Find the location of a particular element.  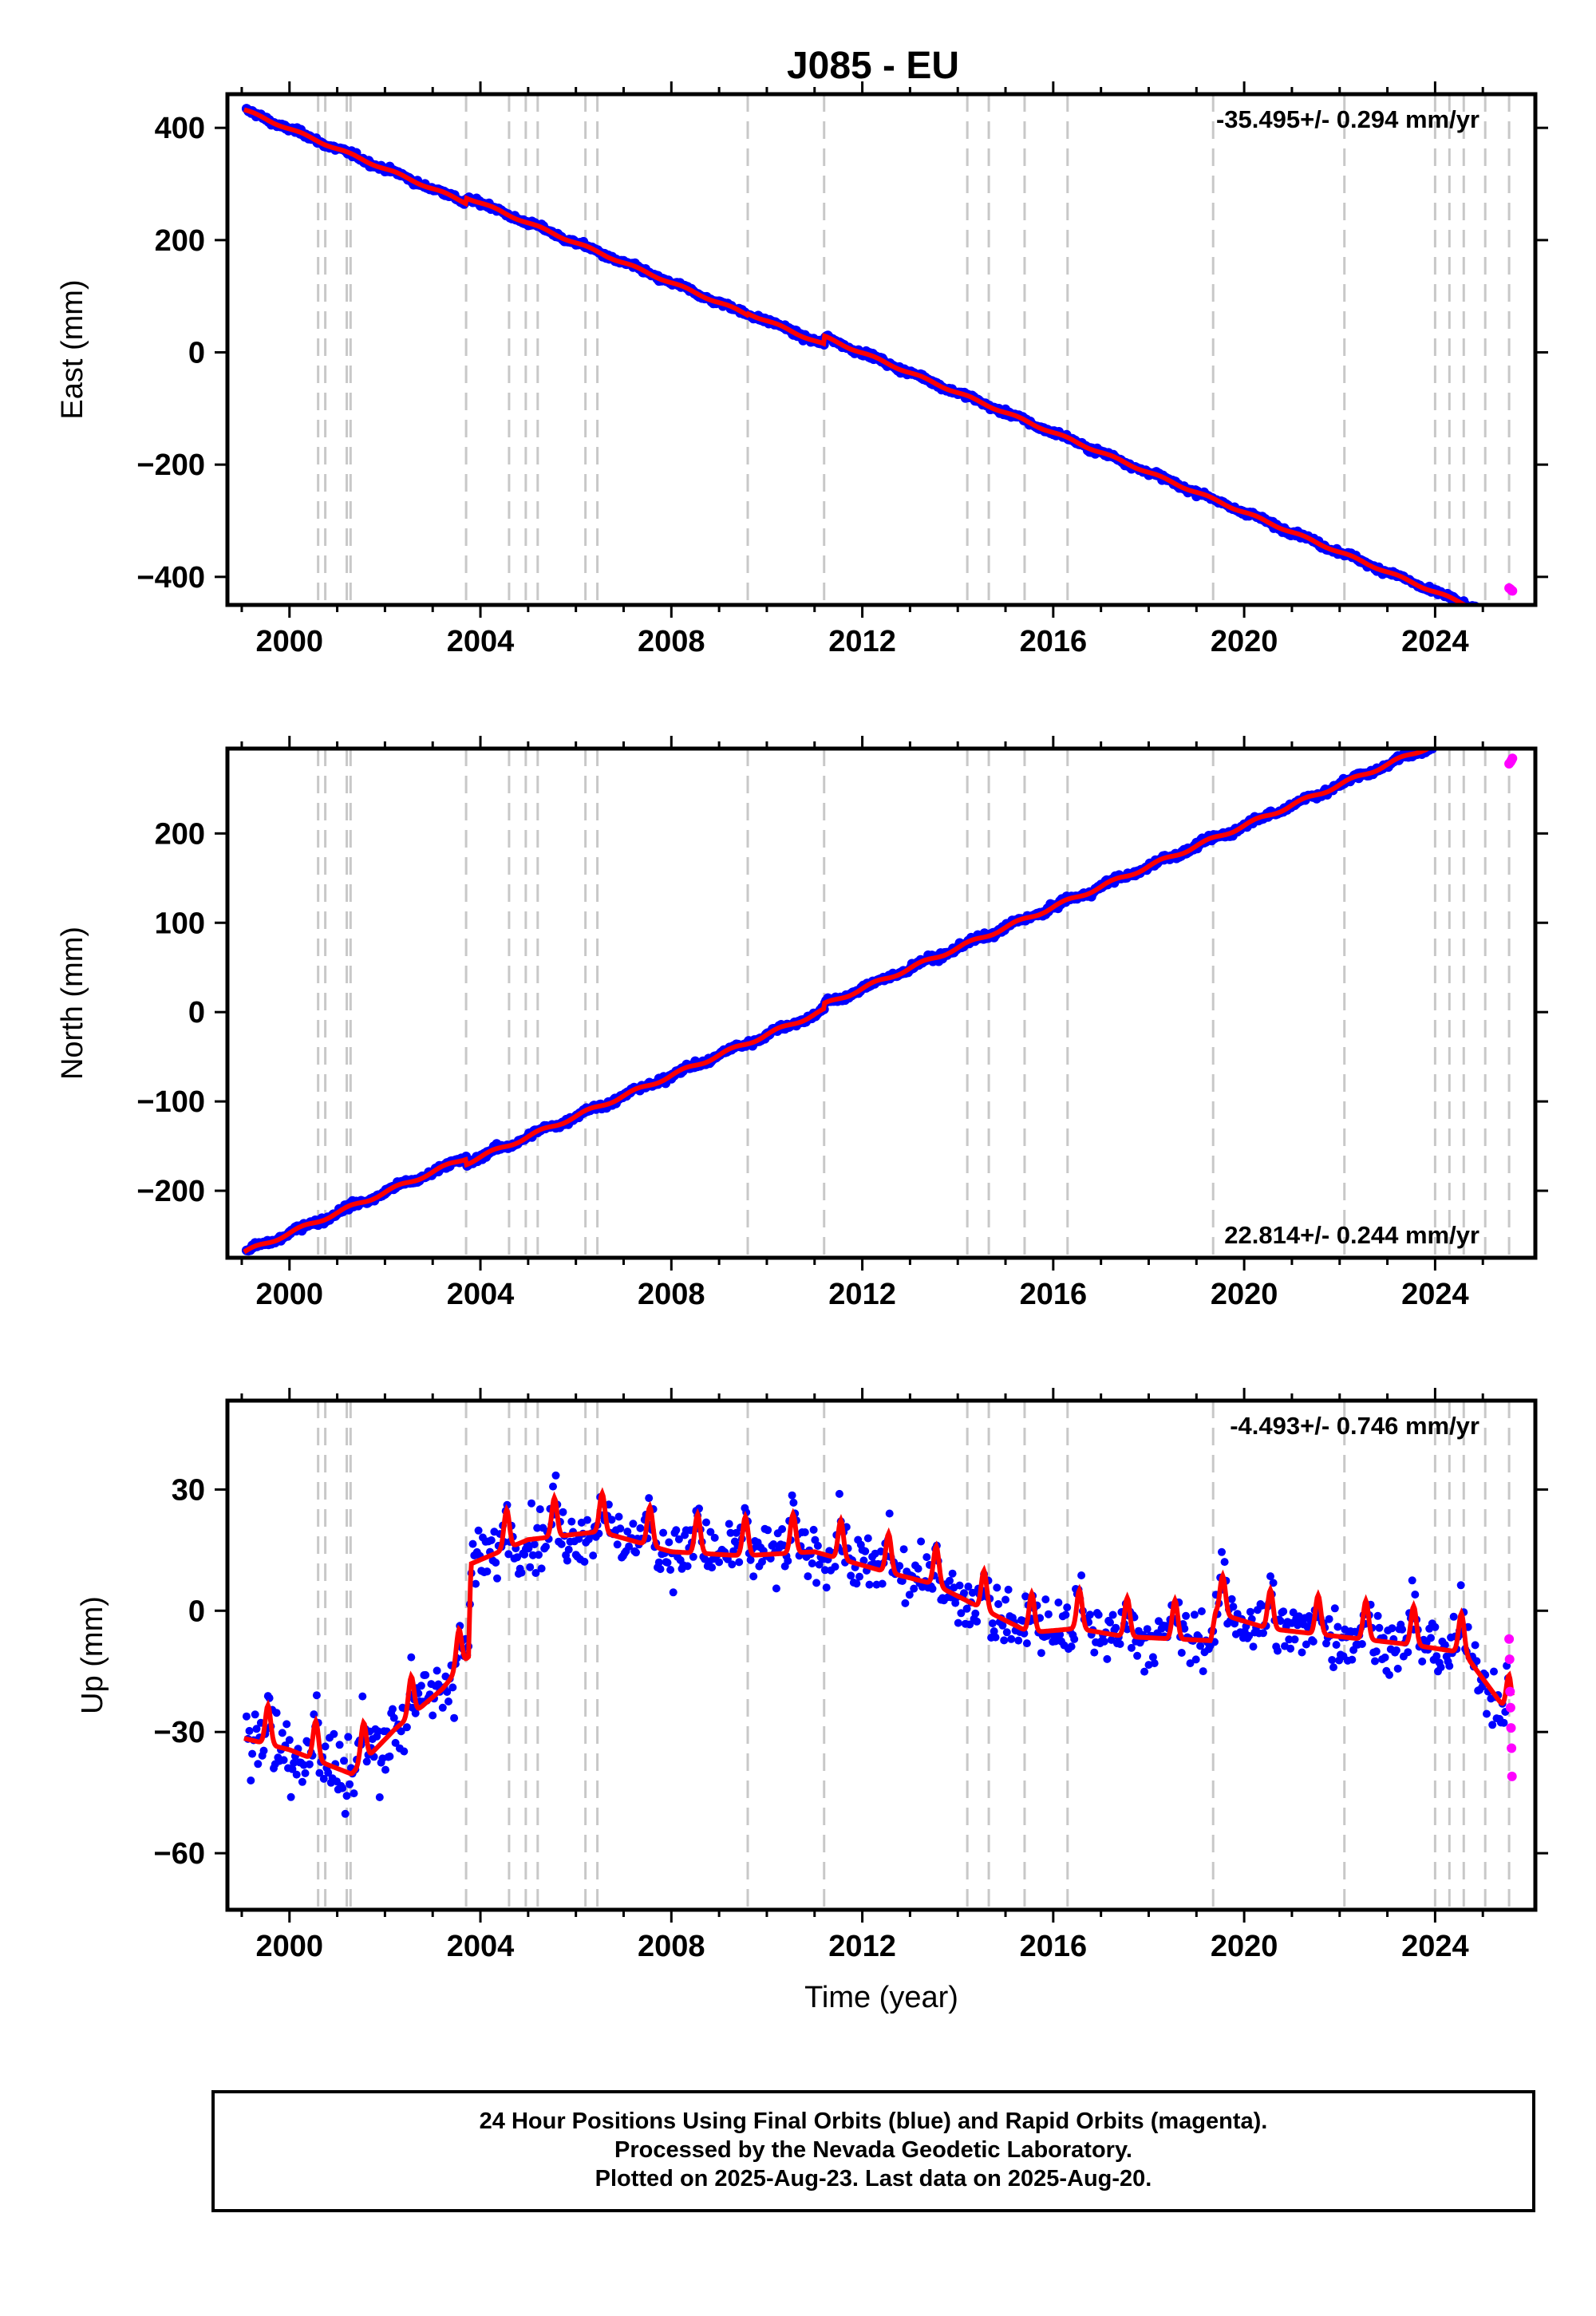

x-tick-label: 2024 is located at coordinates (1435, 641).